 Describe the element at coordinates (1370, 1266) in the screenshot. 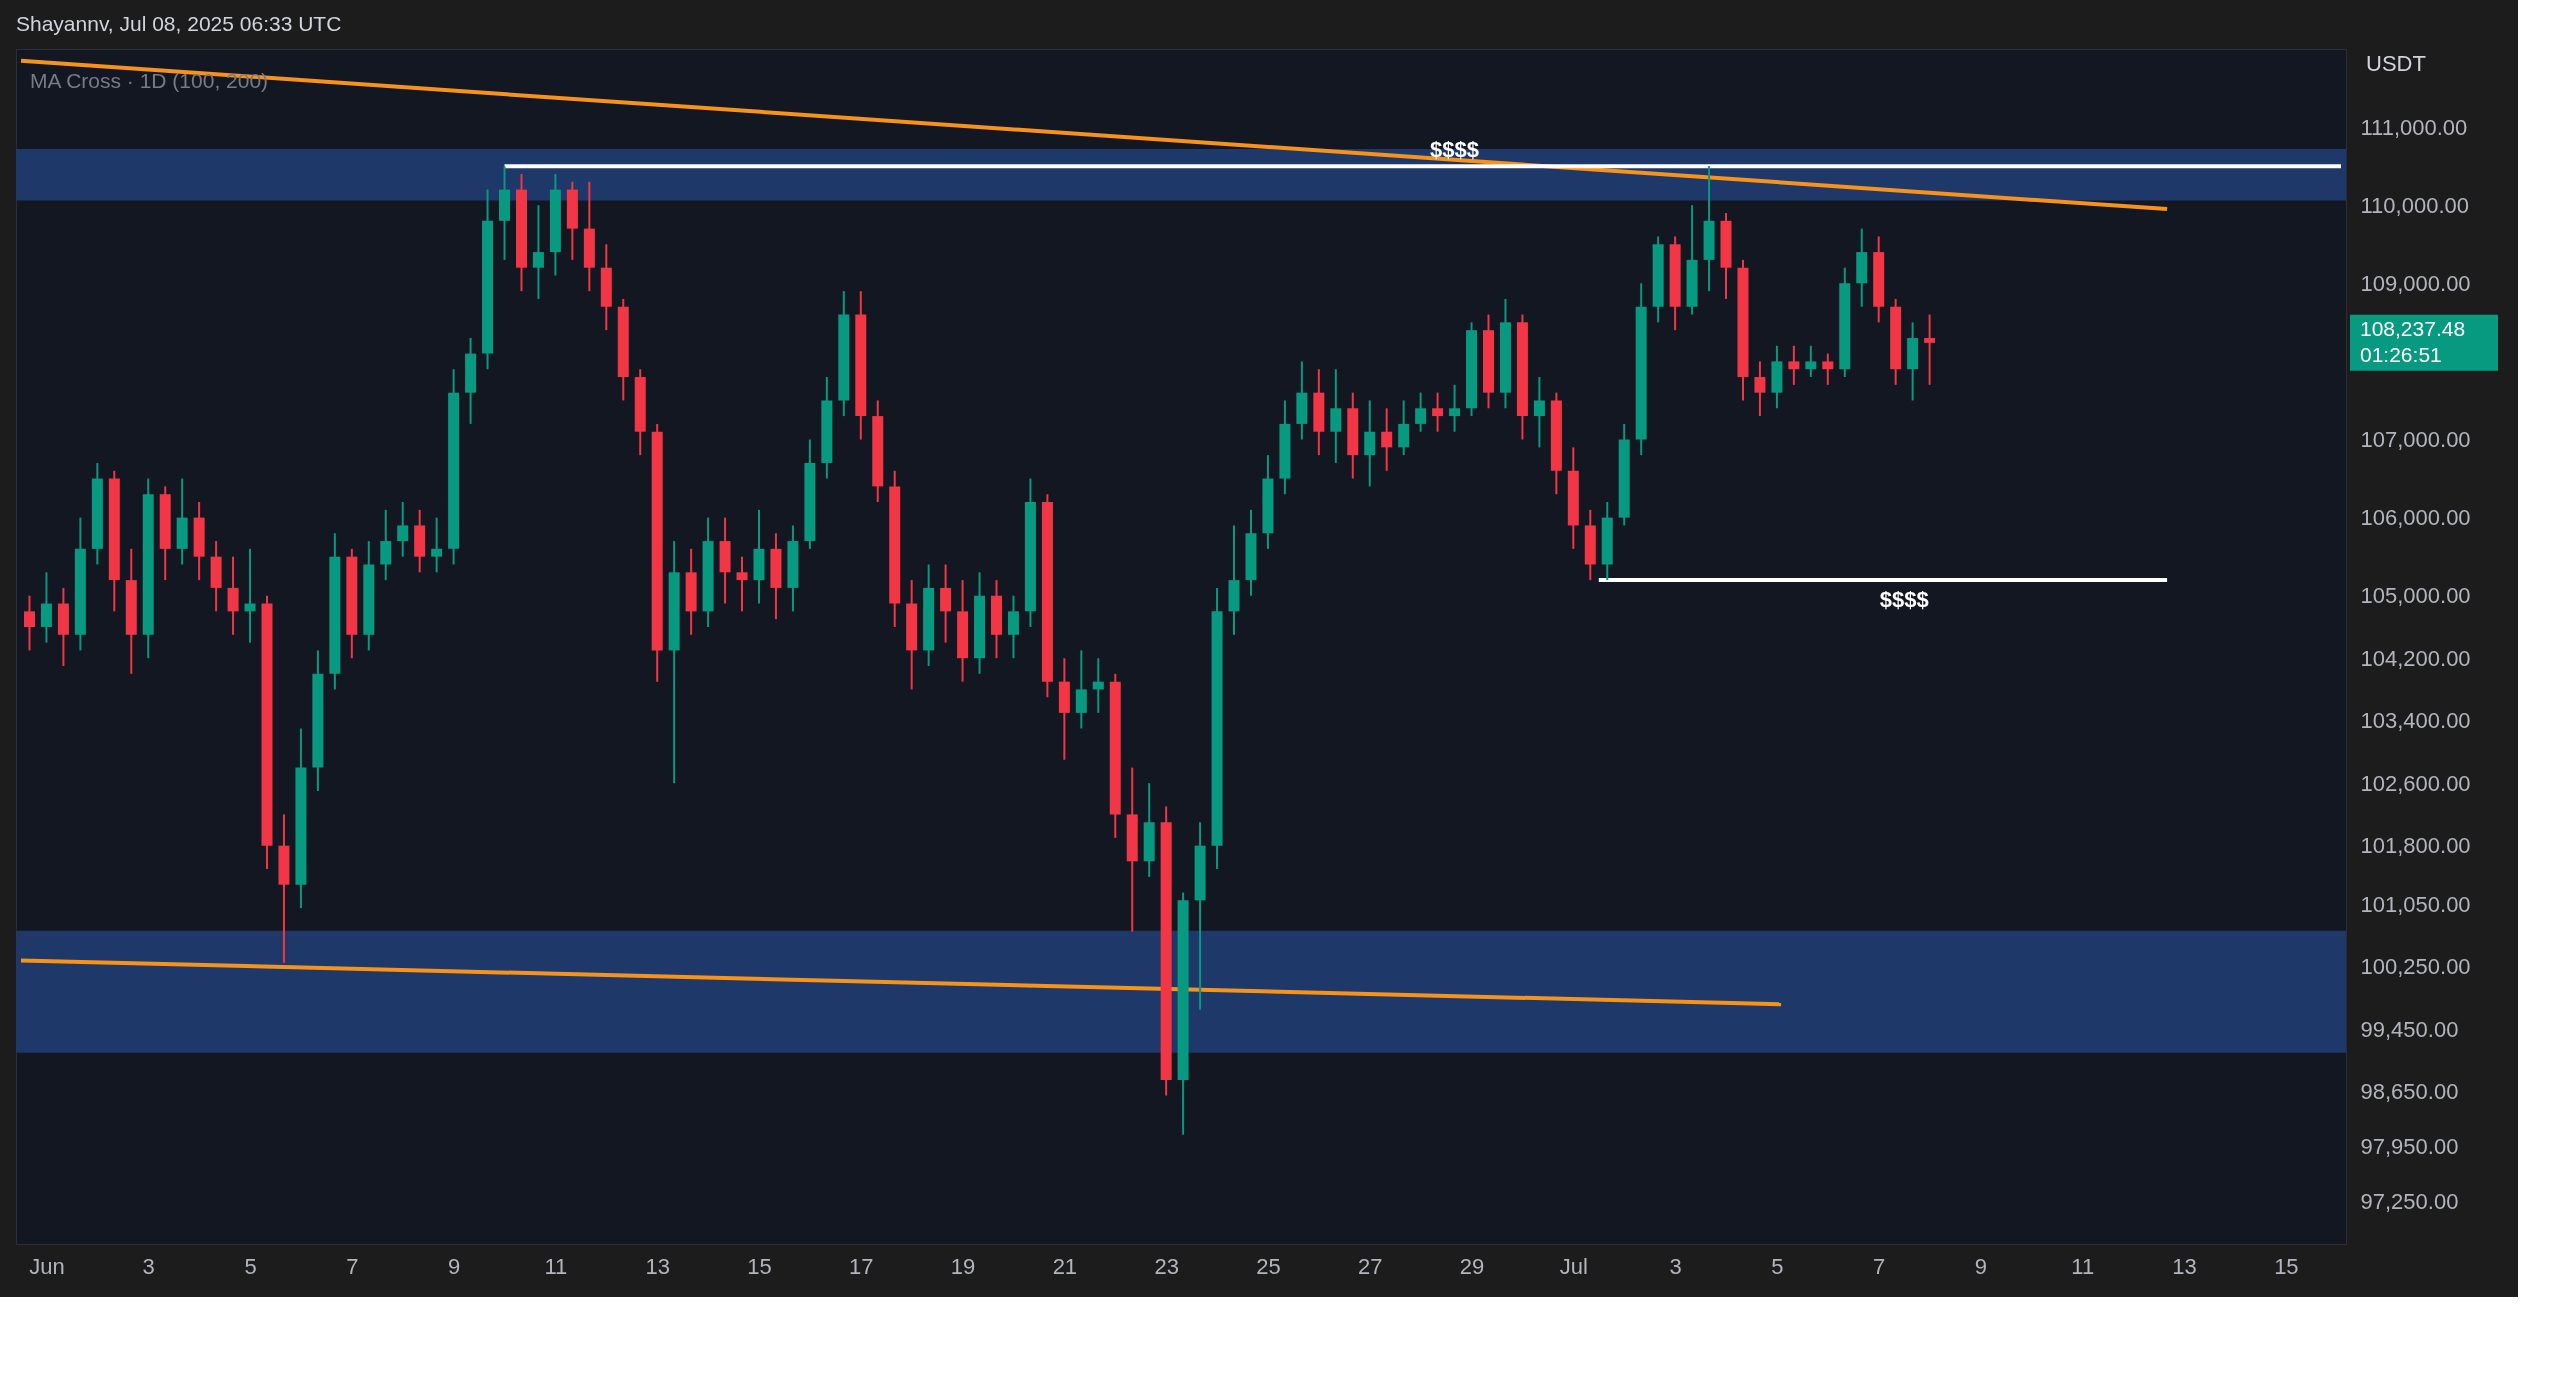

I see `x-tick-label: 27` at that location.